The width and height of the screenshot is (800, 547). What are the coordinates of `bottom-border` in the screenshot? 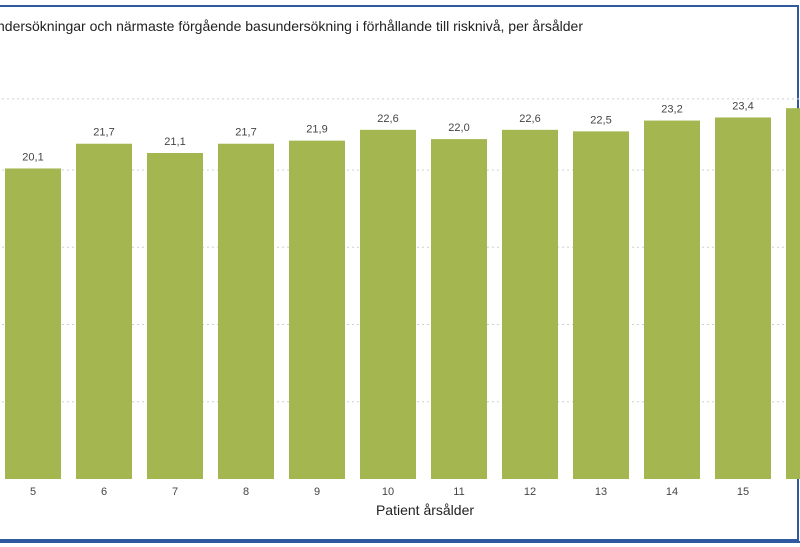 It's located at (400, 542).